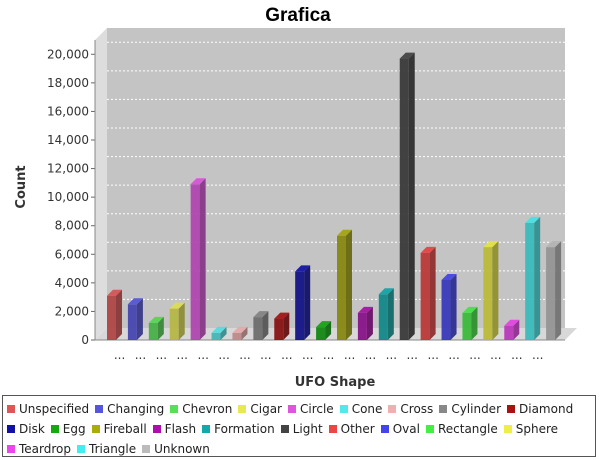 The width and height of the screenshot is (600, 460). I want to click on bar-unknown, so click(554, 290).